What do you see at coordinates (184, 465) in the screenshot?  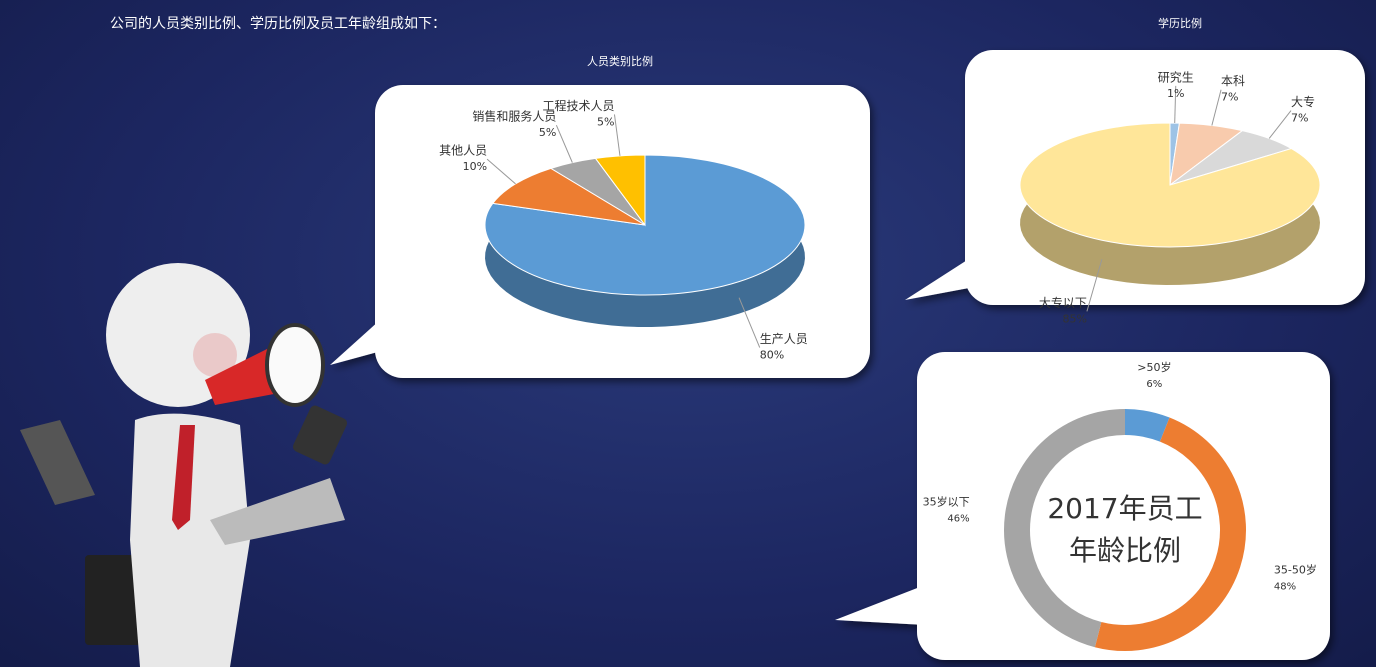 I see `figure` at bounding box center [184, 465].